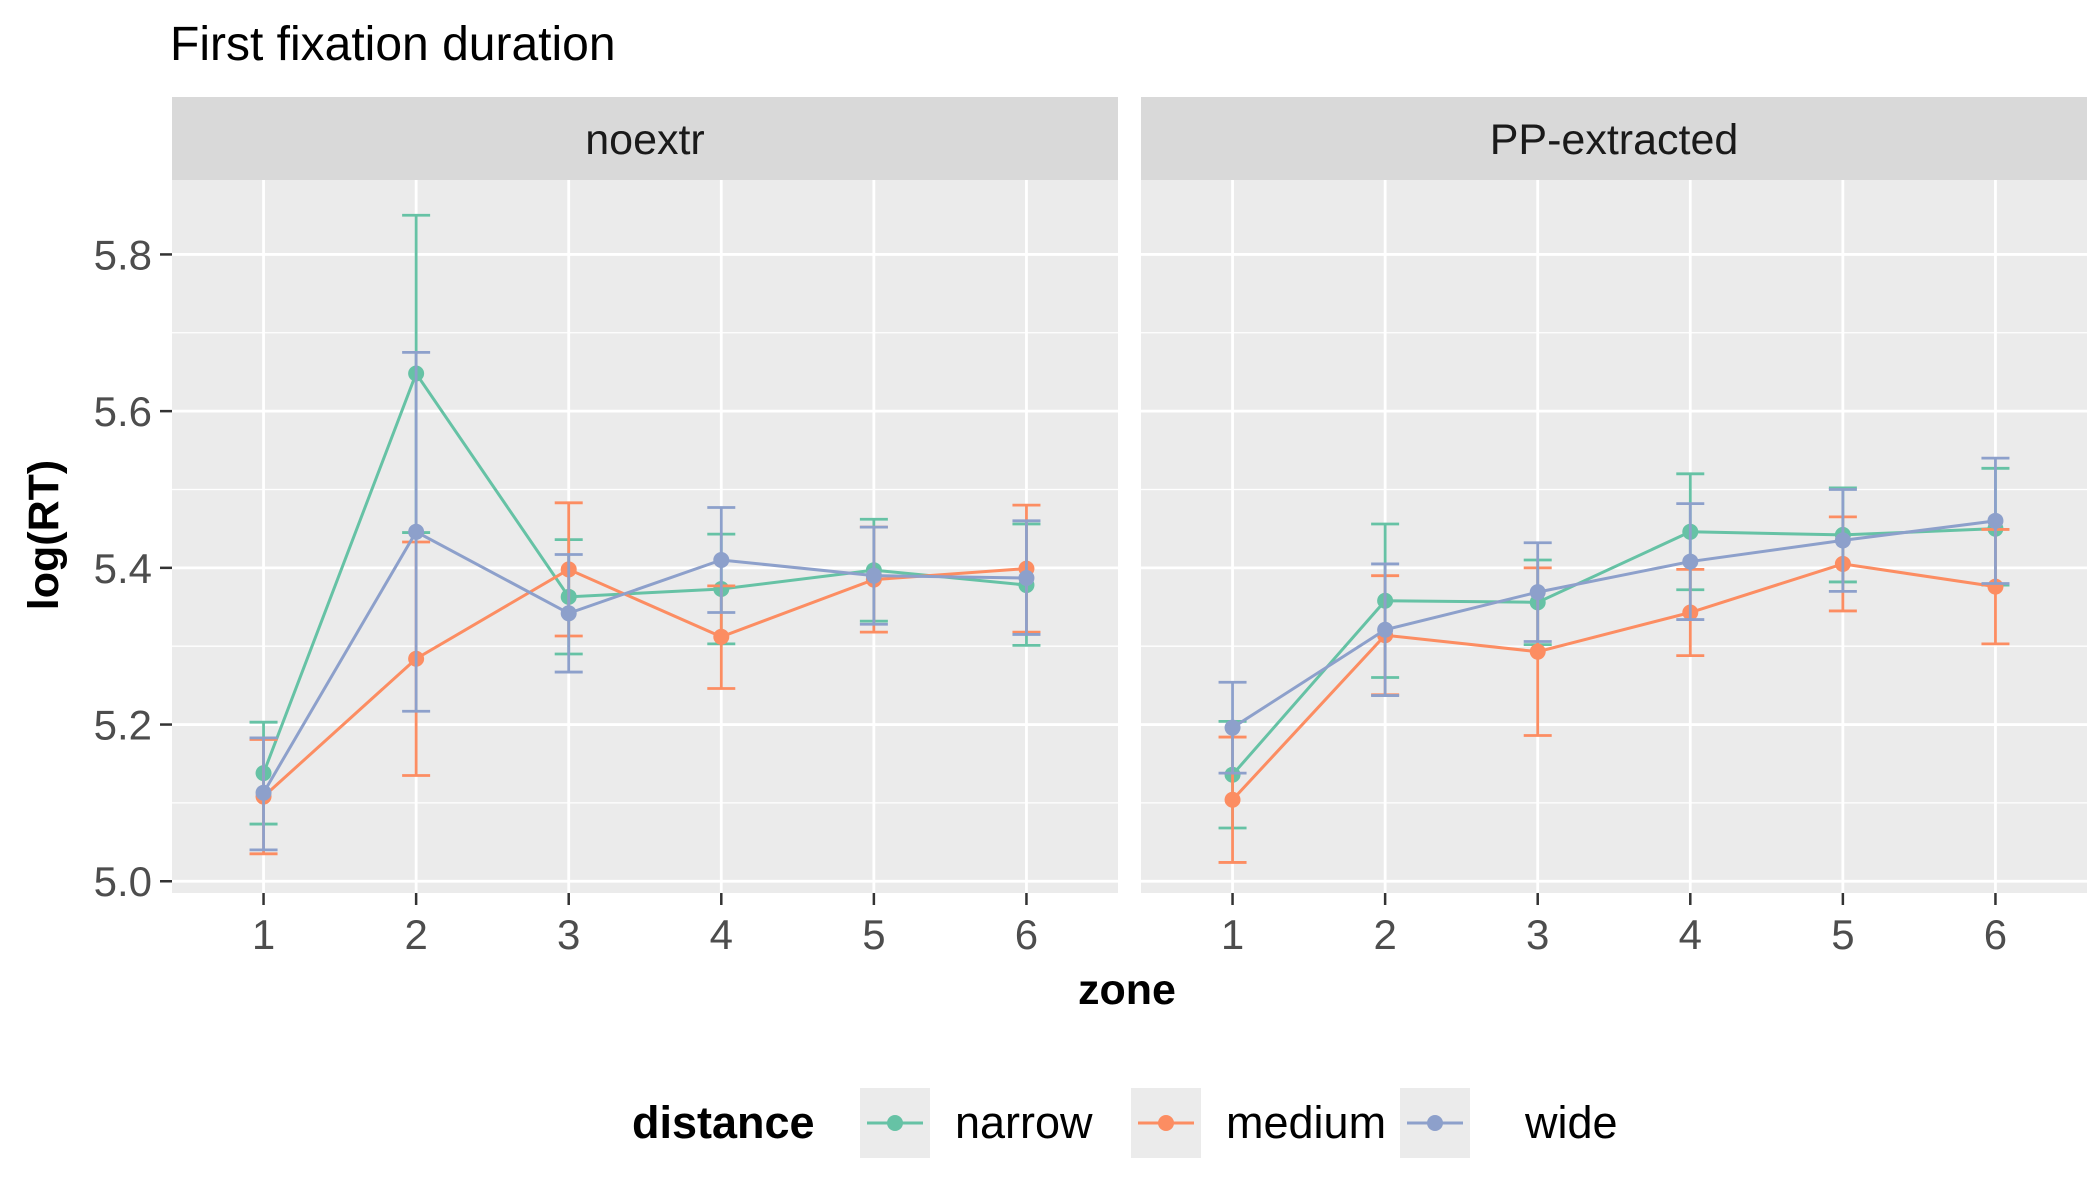 The width and height of the screenshot is (2100, 1200). What do you see at coordinates (123, 411) in the screenshot?
I see `y-tick-label: 5.6` at bounding box center [123, 411].